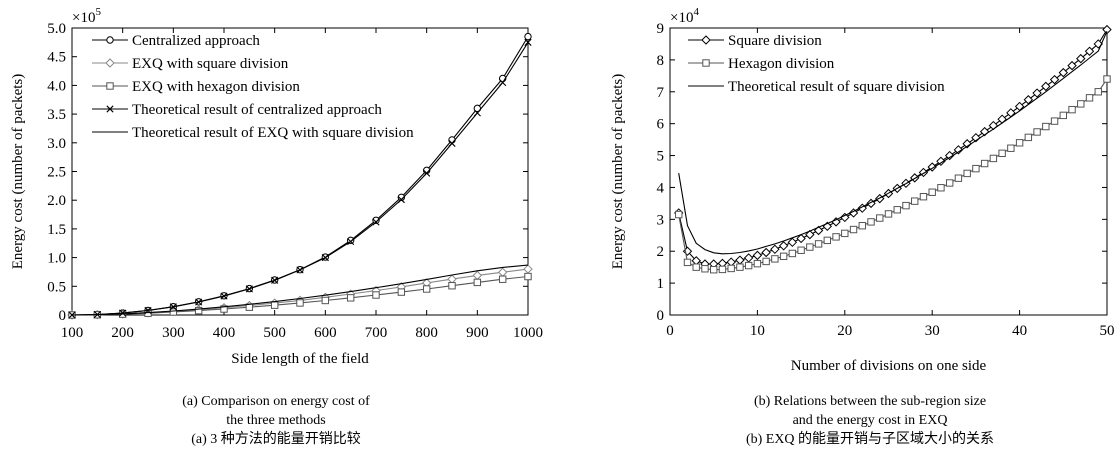 The image size is (1118, 472). I want to click on y-tick-label: 5.0, so click(56, 29).